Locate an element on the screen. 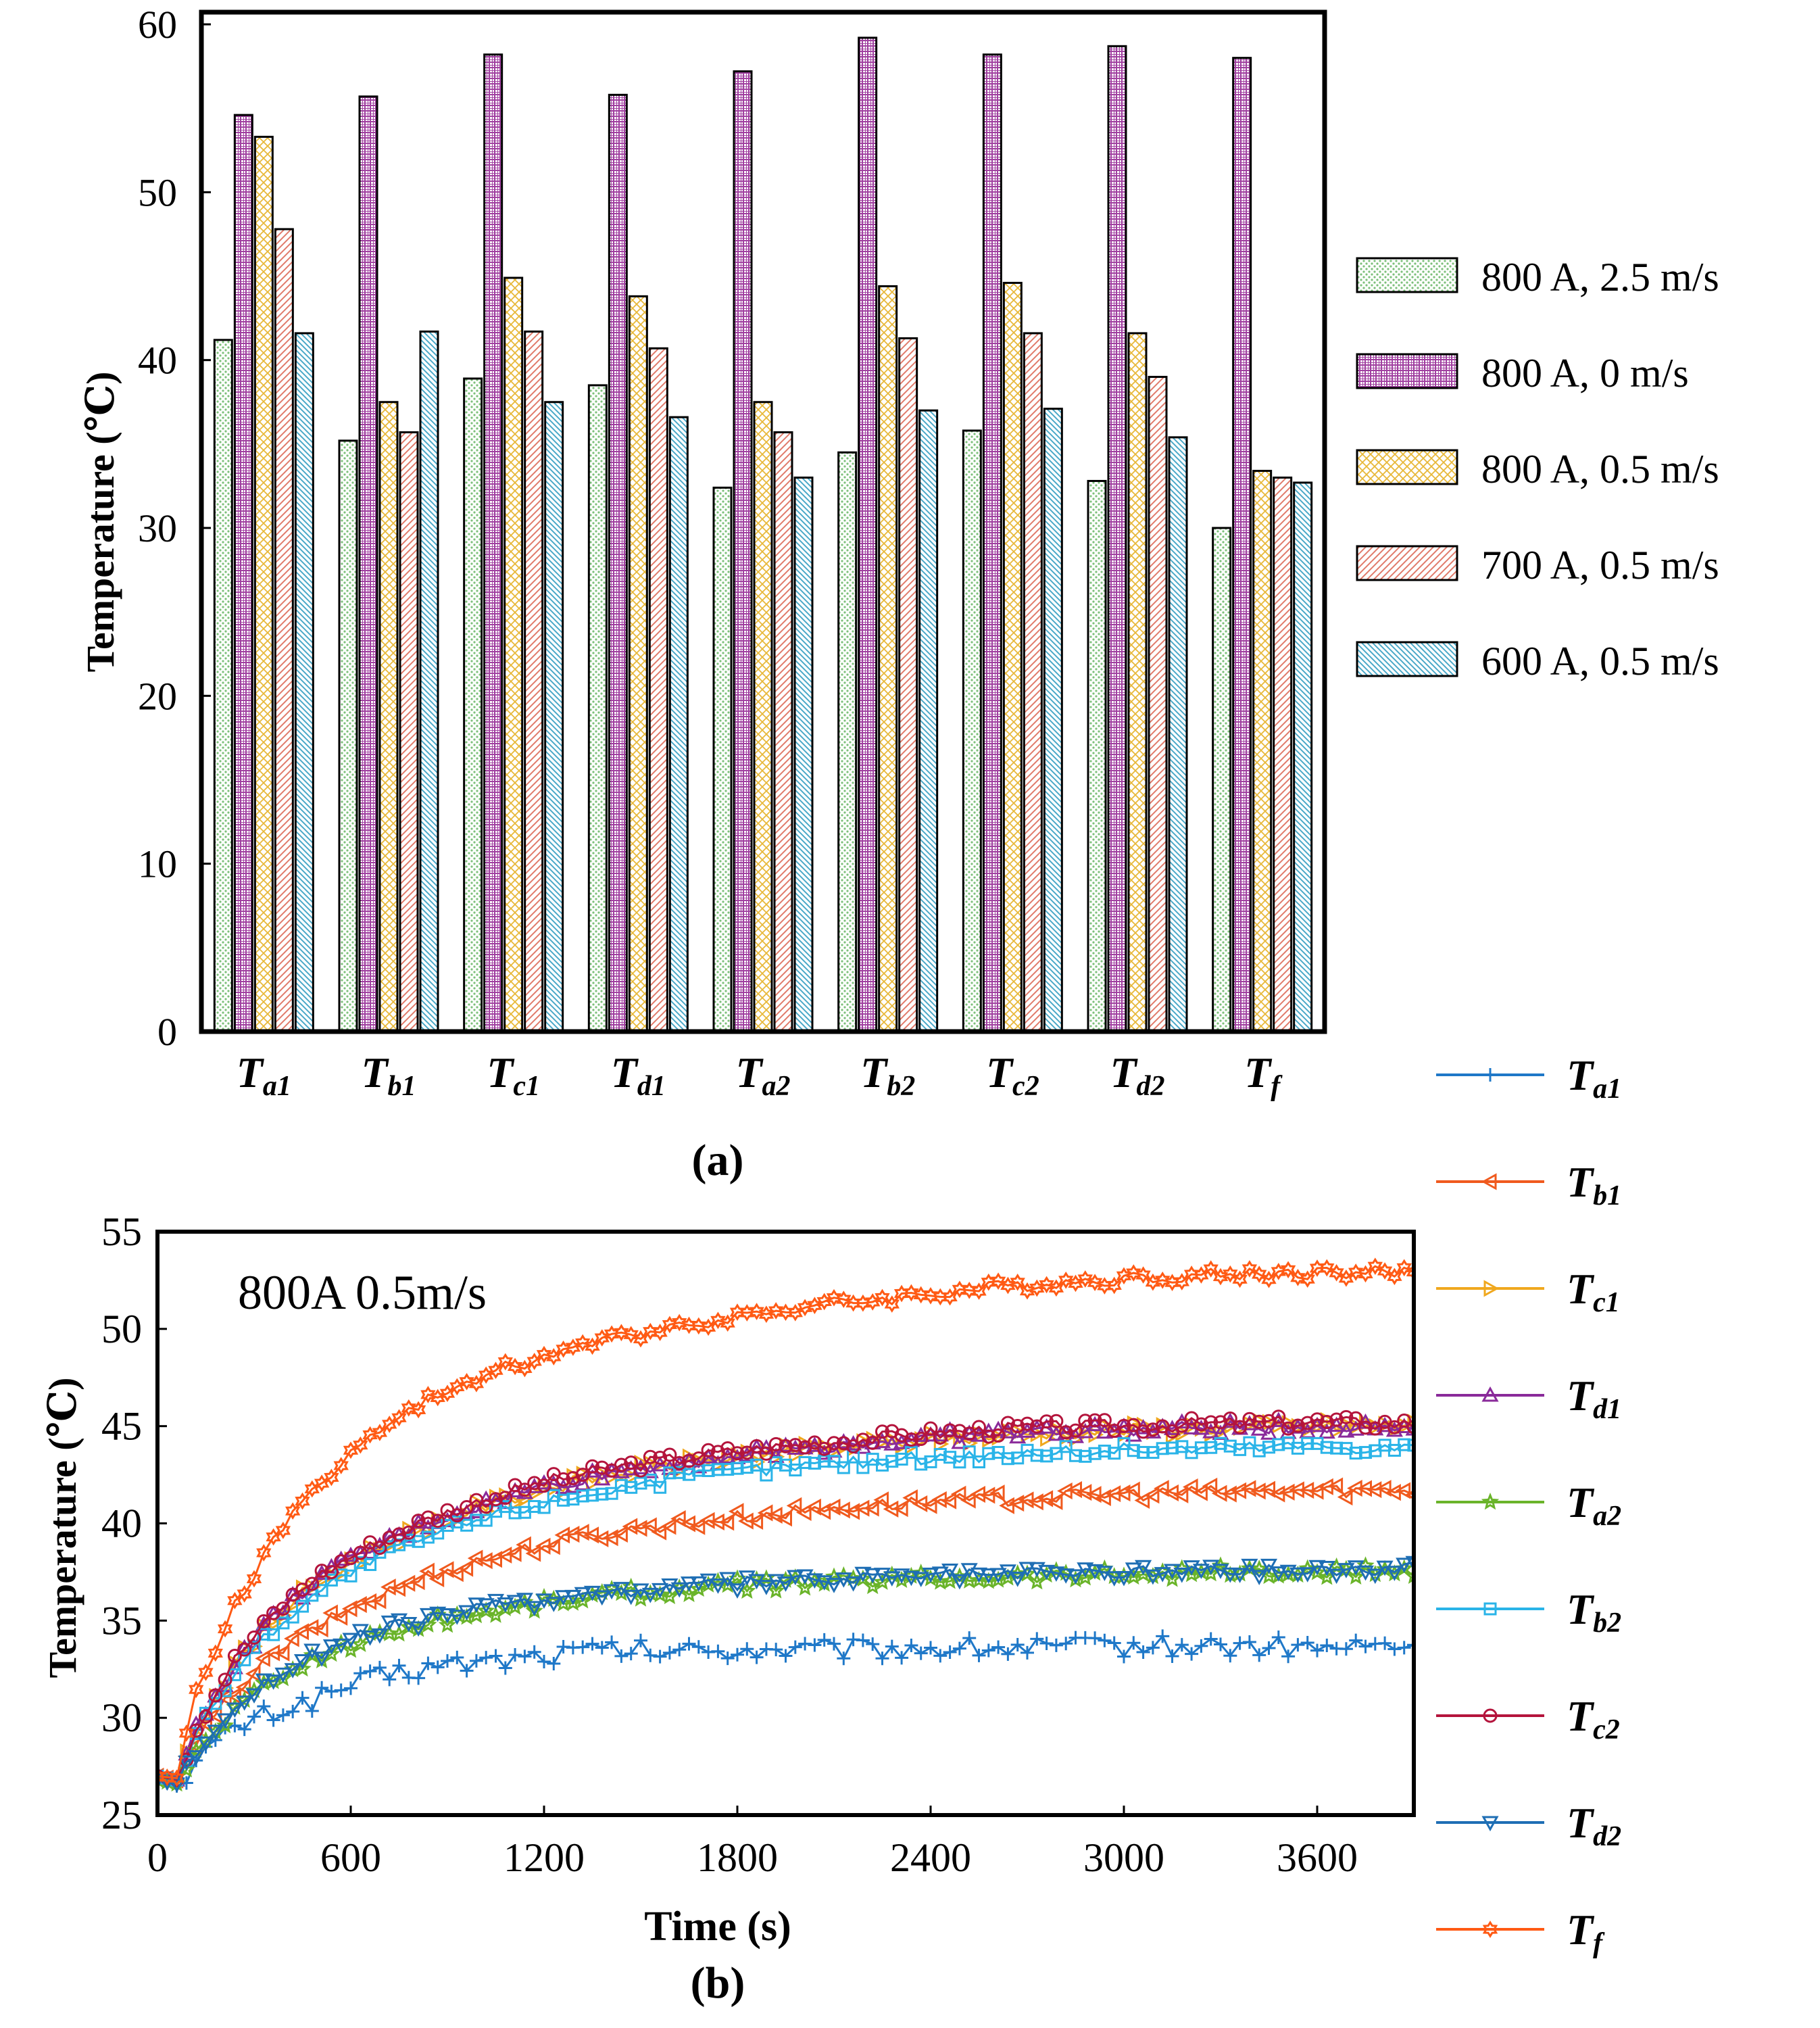 This screenshot has width=1820, height=2028. y-tick-label: 30 is located at coordinates (122, 1717).